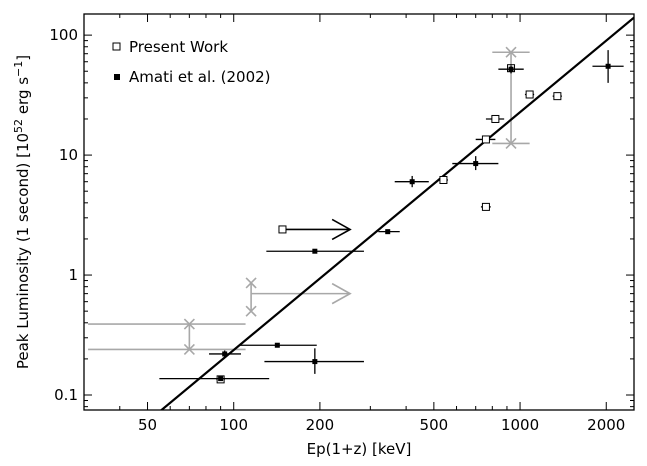  I want to click on x-tick-label: 200, so click(320, 425).